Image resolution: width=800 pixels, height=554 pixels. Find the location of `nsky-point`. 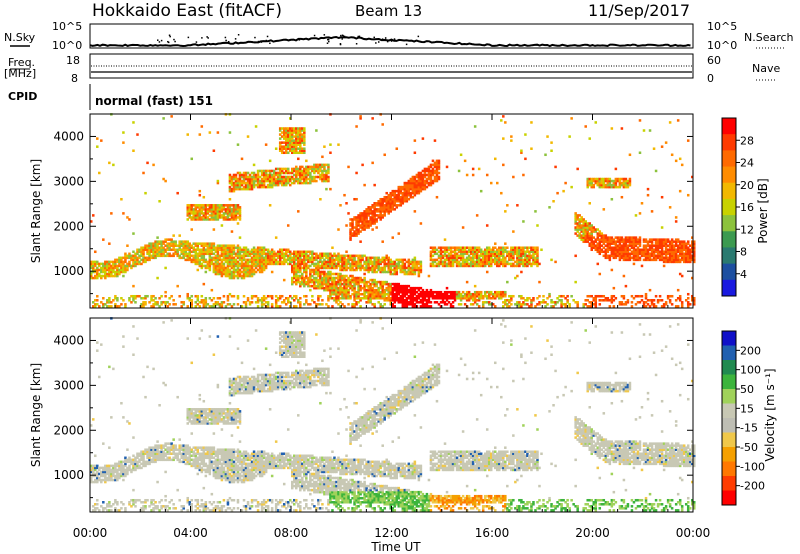

nsky-point is located at coordinates (255, 37).